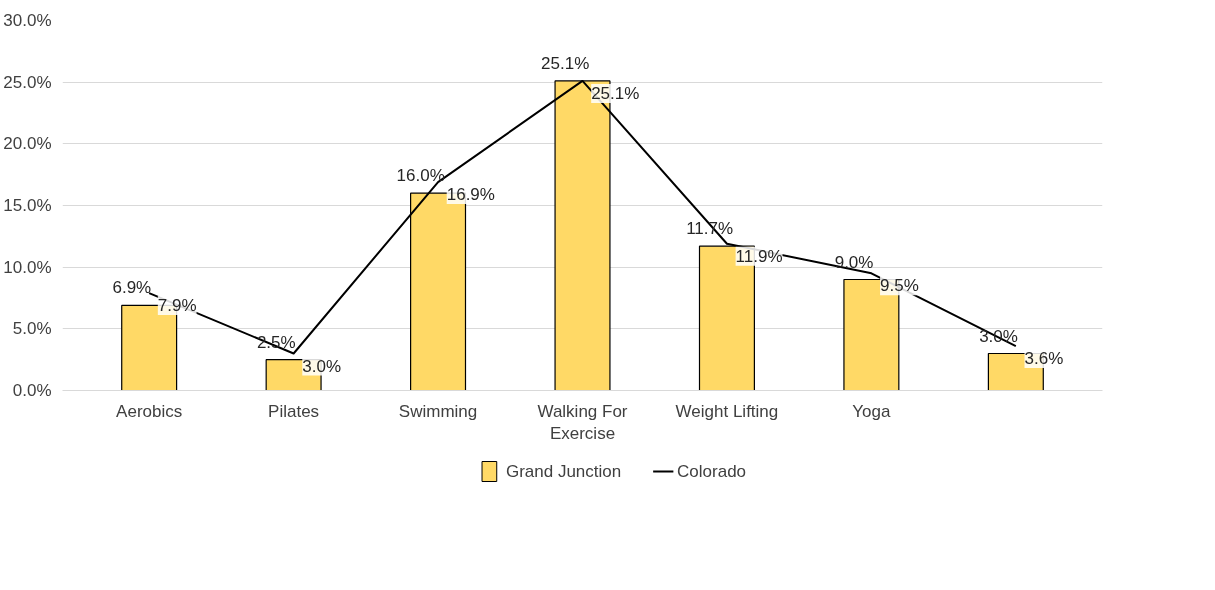 This screenshot has height=590, width=1215. I want to click on x-tick-label: Walking For Exercise, so click(582, 422).